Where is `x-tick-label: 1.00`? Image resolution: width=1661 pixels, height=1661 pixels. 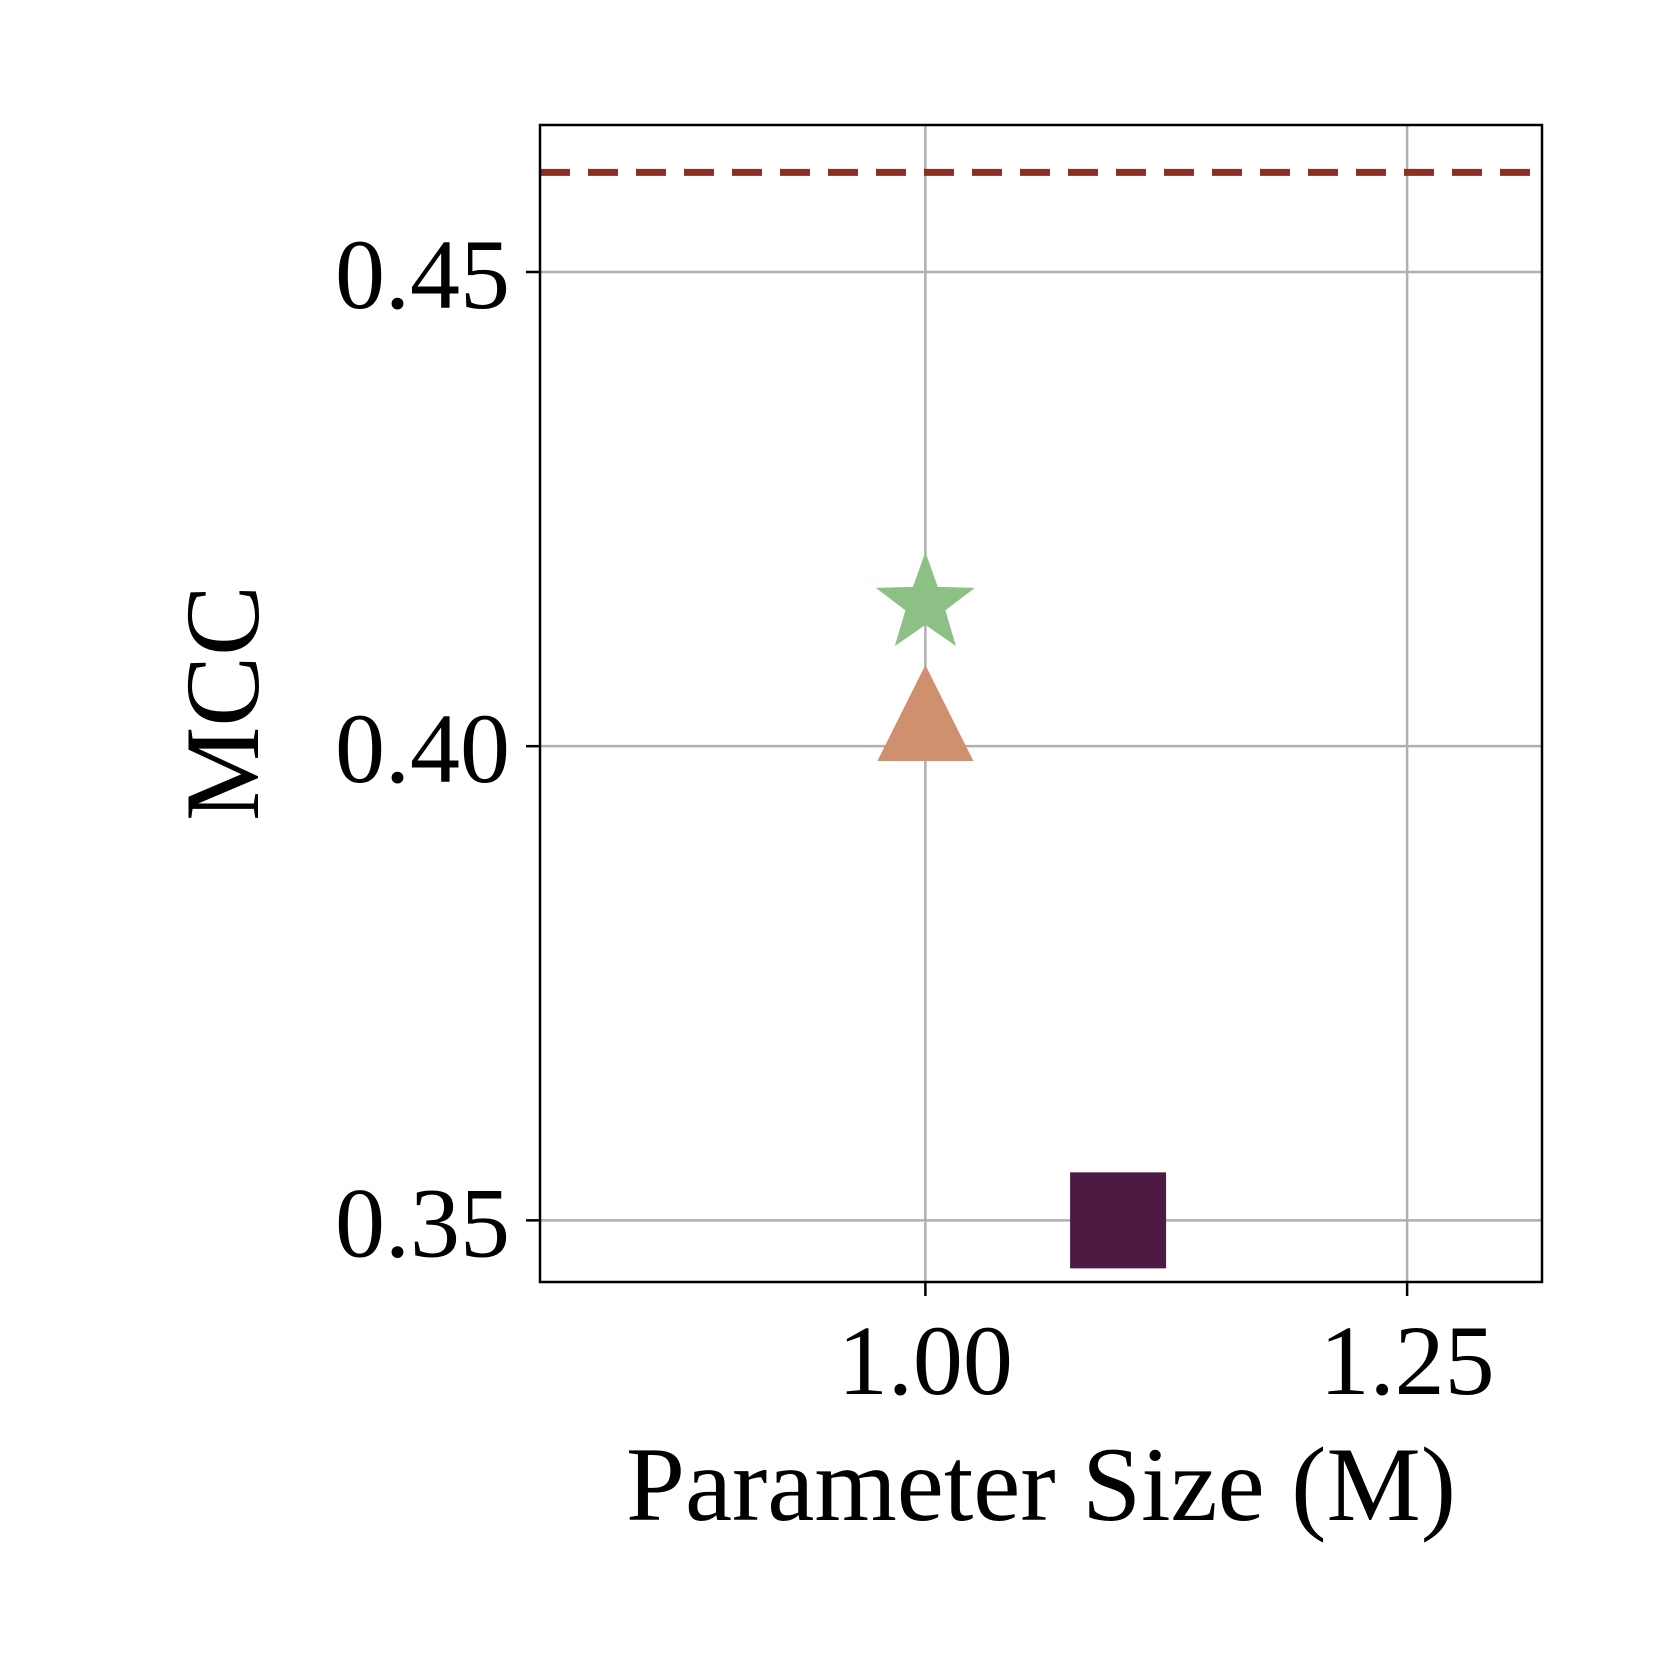
x-tick-label: 1.00 is located at coordinates (925, 1360).